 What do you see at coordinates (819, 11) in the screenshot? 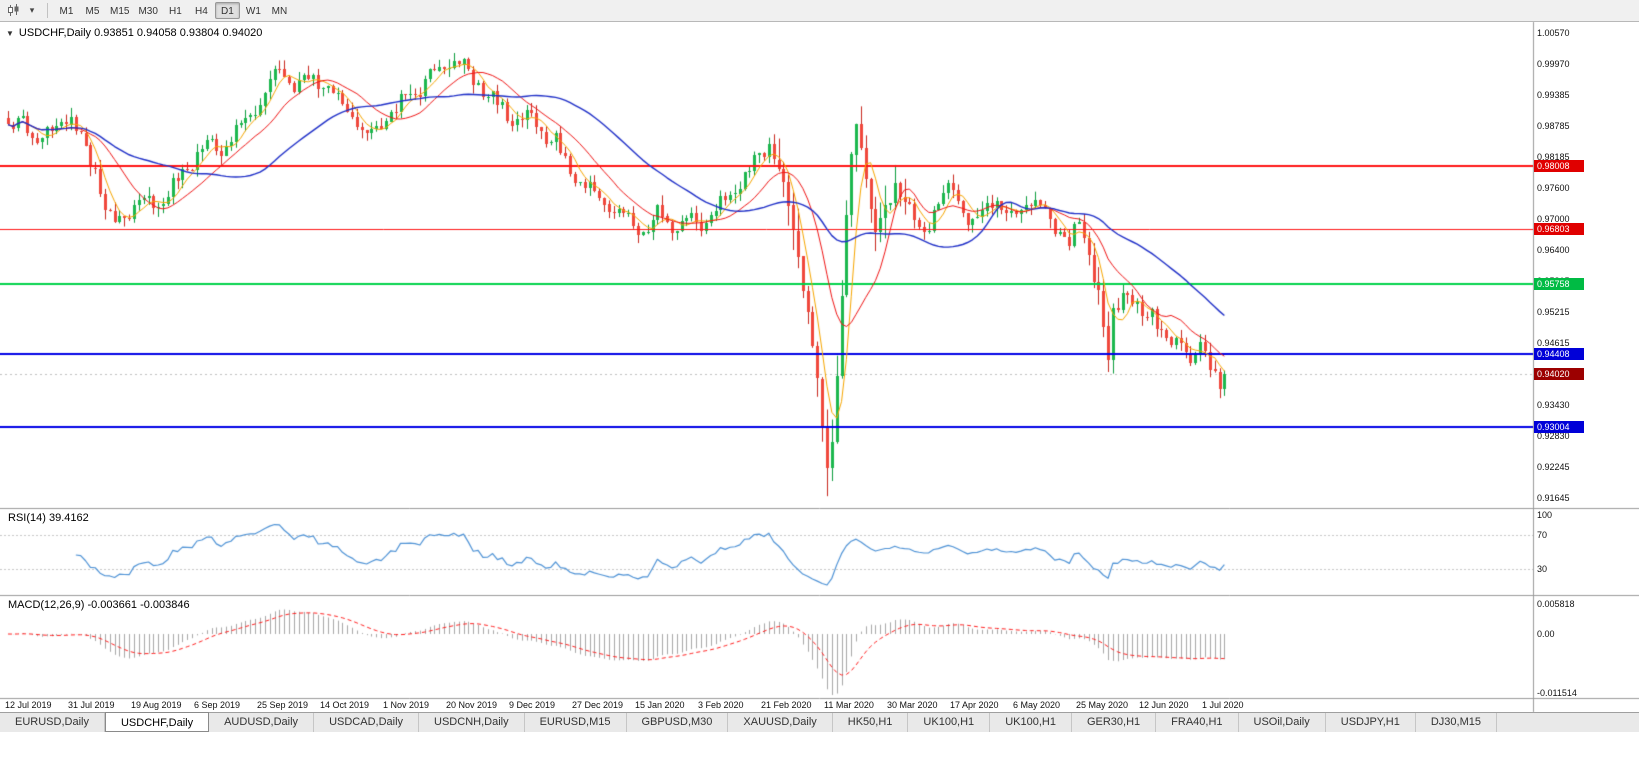
I see `toolbar: ▾ M1 M5 M15 M30 H1 H4 D1 W1 MN` at bounding box center [819, 11].